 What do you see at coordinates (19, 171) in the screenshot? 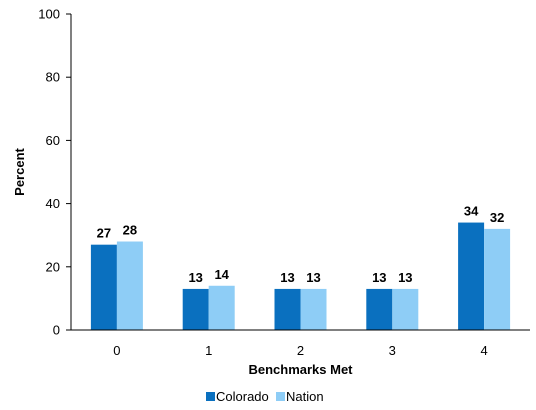
I see `y-axis-title: Percent` at bounding box center [19, 171].